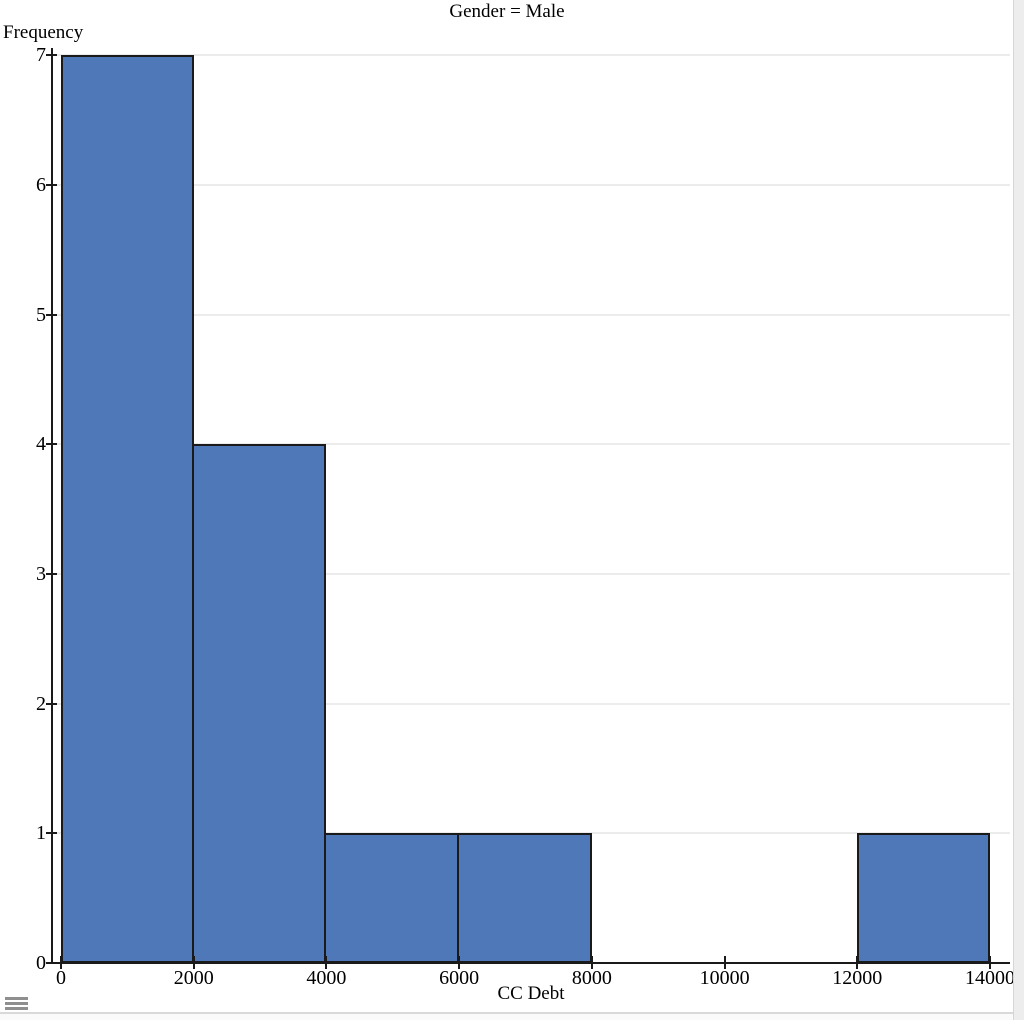 Image resolution: width=1024 pixels, height=1020 pixels. I want to click on hamburger-menu-icon, so click(16, 1003).